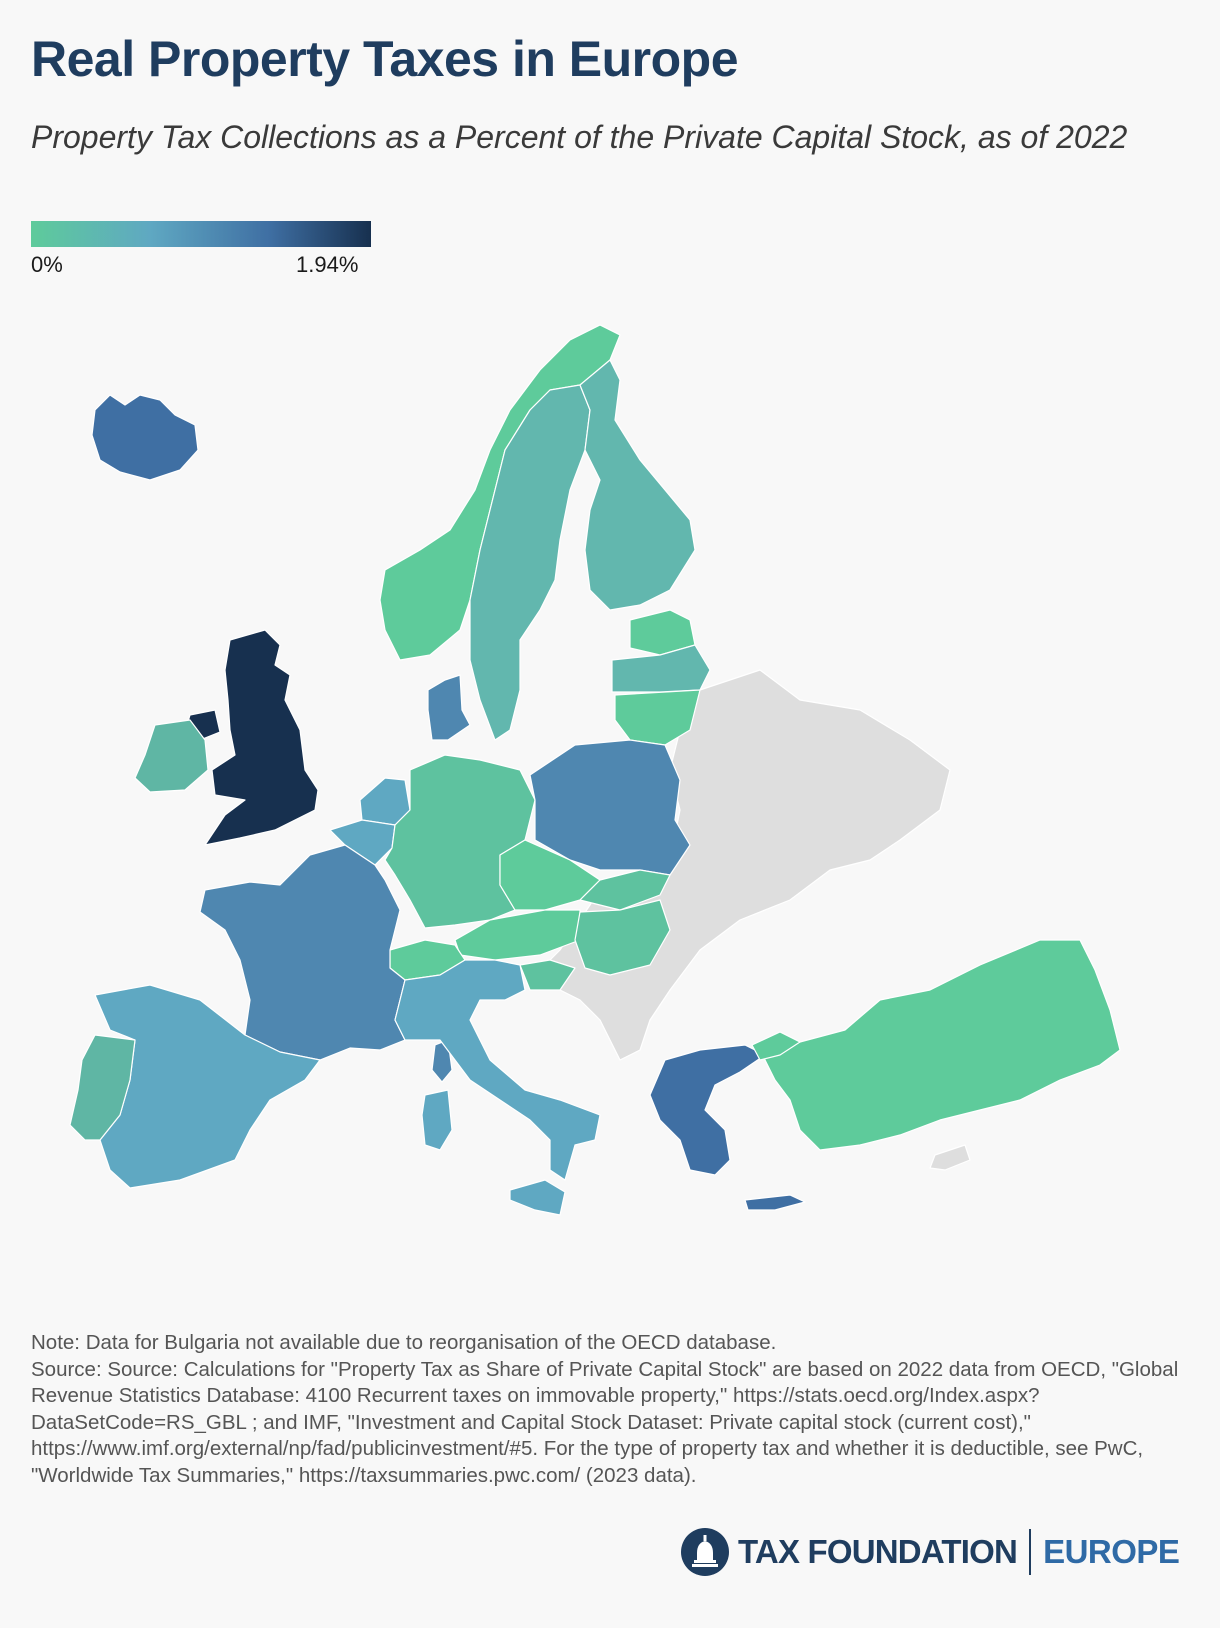 This screenshot has height=1628, width=1220. What do you see at coordinates (449, 707) in the screenshot?
I see `region-denmark` at bounding box center [449, 707].